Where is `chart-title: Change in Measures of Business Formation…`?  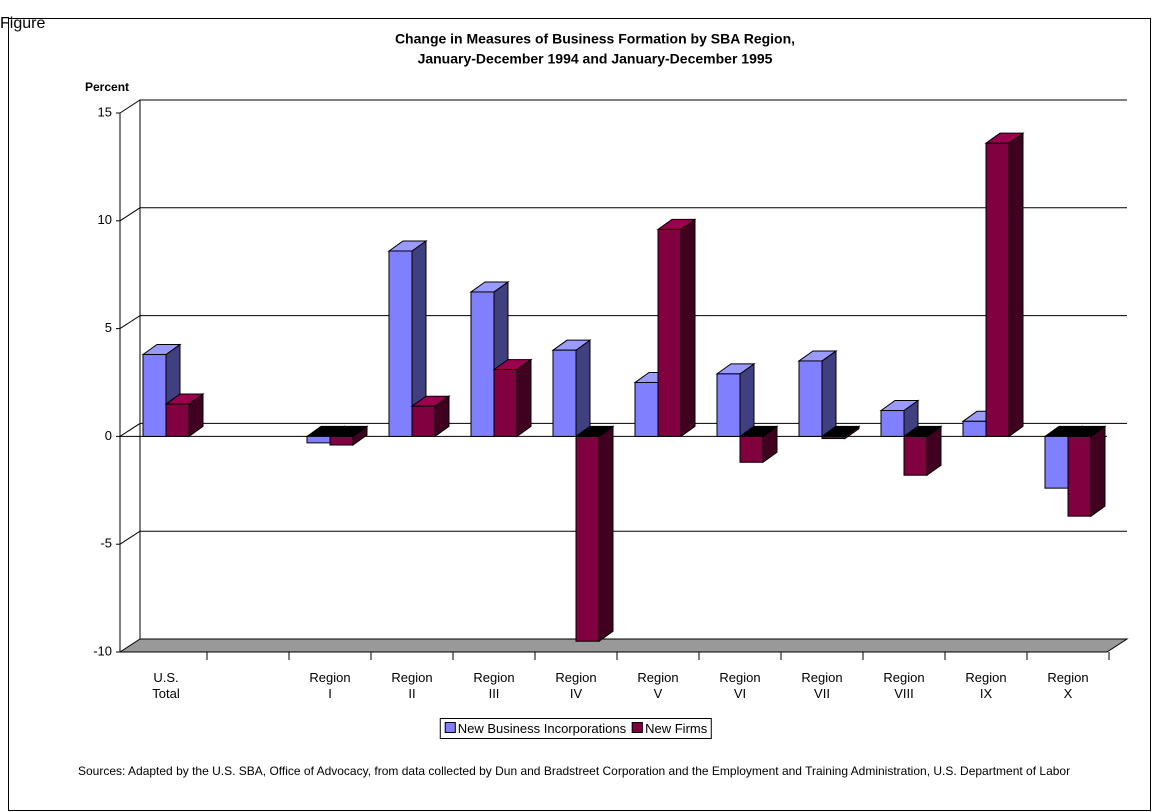 chart-title: Change in Measures of Business Formation… is located at coordinates (595, 39).